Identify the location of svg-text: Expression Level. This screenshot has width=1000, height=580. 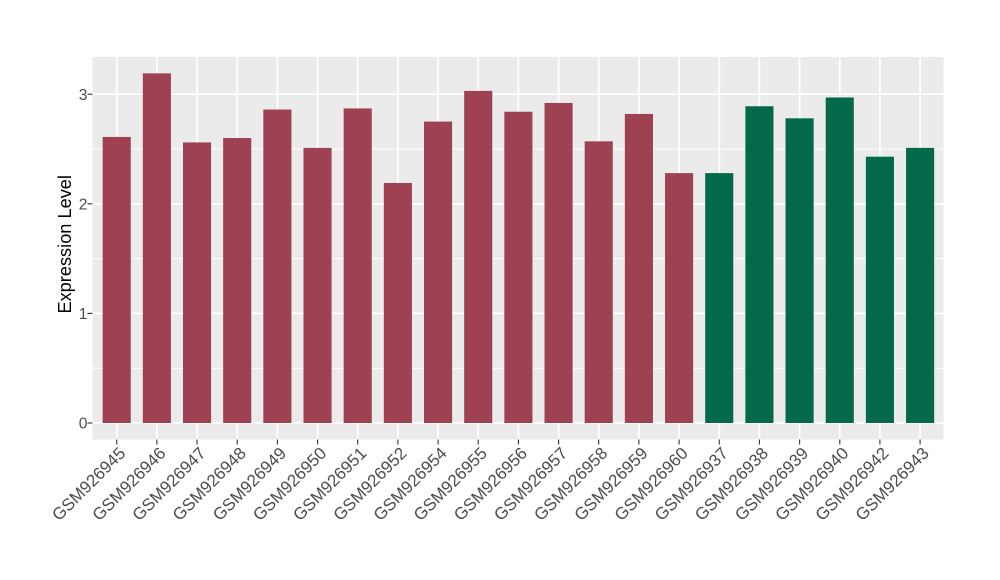
(65, 244).